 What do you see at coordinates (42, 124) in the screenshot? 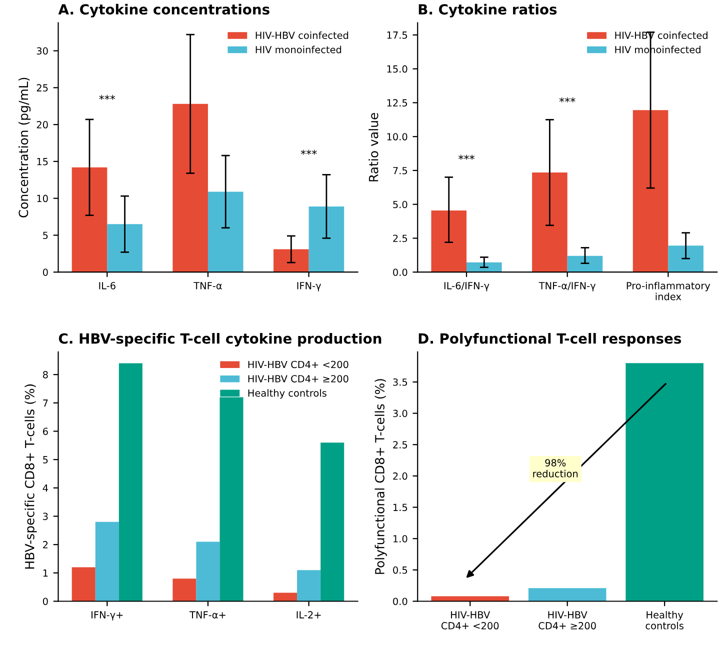
I see `y-tick-label: 20` at bounding box center [42, 124].